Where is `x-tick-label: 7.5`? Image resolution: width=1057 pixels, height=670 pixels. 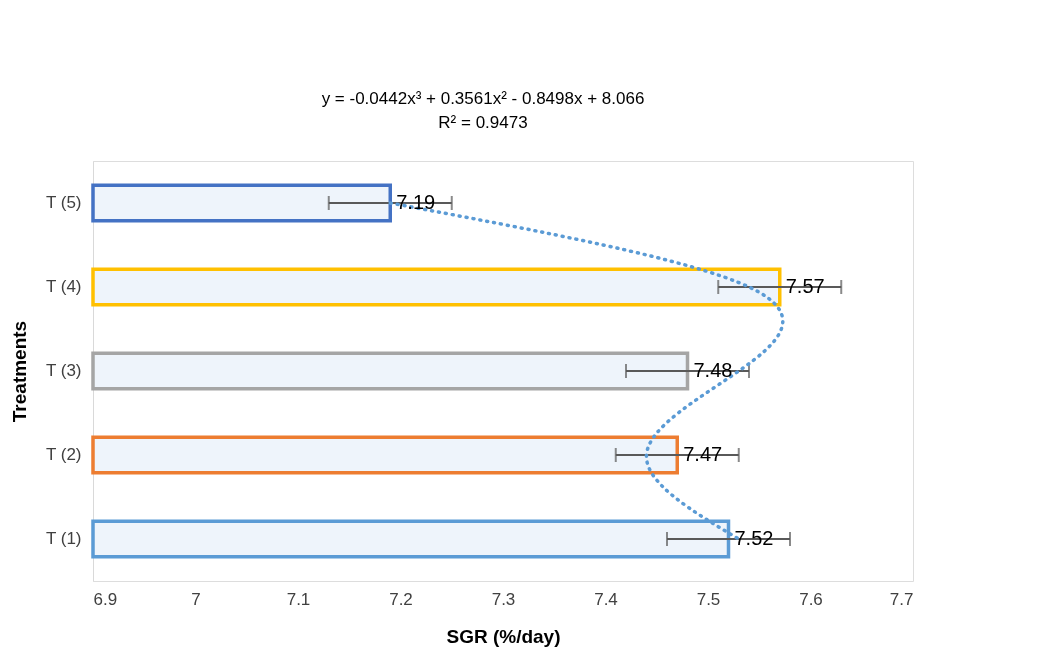 x-tick-label: 7.5 is located at coordinates (708, 599).